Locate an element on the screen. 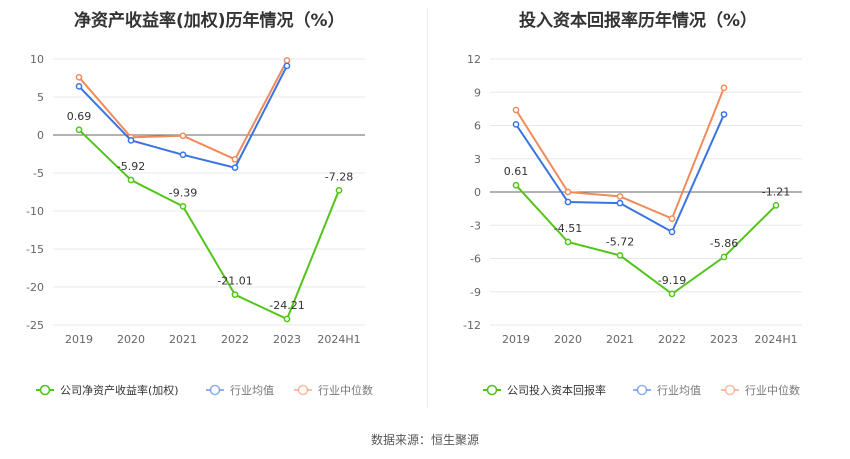  roe-x-tick-label: 2024H1 is located at coordinates (338, 339).